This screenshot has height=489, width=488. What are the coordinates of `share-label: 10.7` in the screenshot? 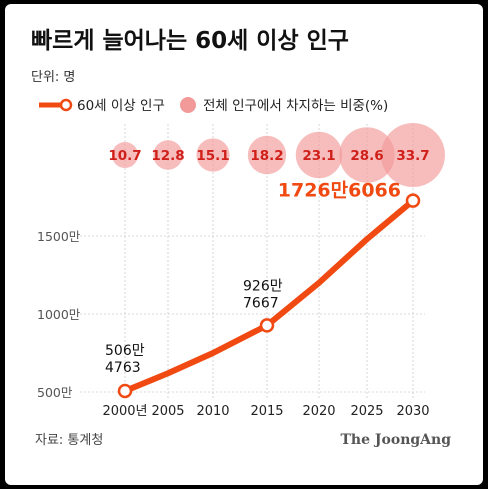 It's located at (124, 156).